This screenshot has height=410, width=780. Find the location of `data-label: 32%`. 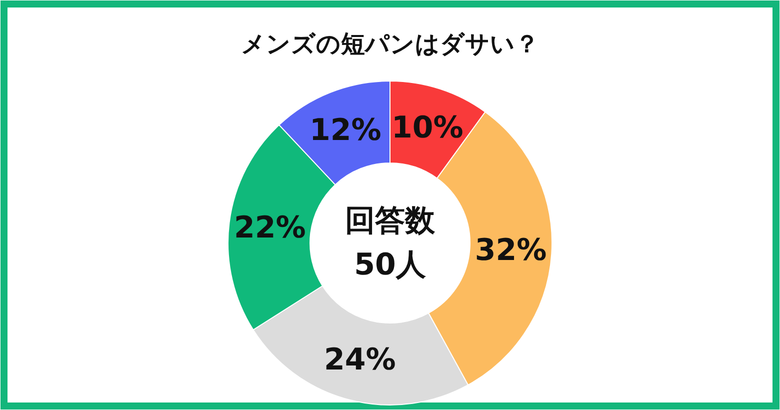

data-label: 32% is located at coordinates (510, 250).